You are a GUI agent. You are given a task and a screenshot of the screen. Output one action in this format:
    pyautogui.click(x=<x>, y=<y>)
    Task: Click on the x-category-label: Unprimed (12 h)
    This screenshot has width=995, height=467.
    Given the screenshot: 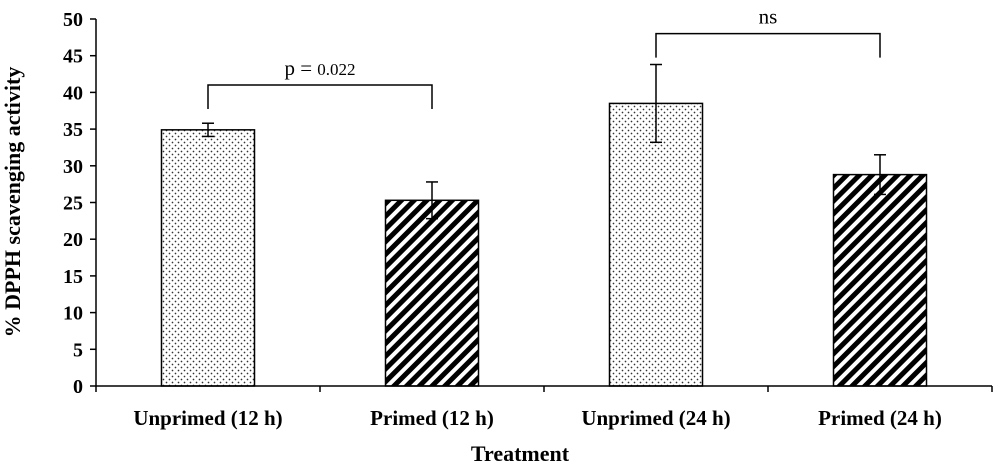 What is the action you would take?
    pyautogui.click(x=207, y=418)
    